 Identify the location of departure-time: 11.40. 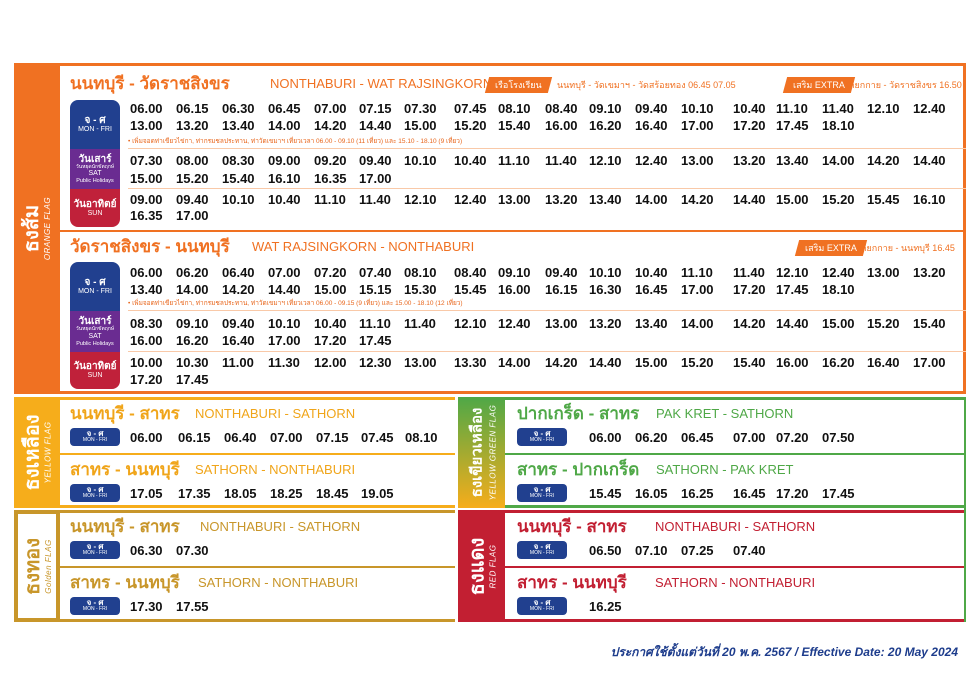
(420, 323).